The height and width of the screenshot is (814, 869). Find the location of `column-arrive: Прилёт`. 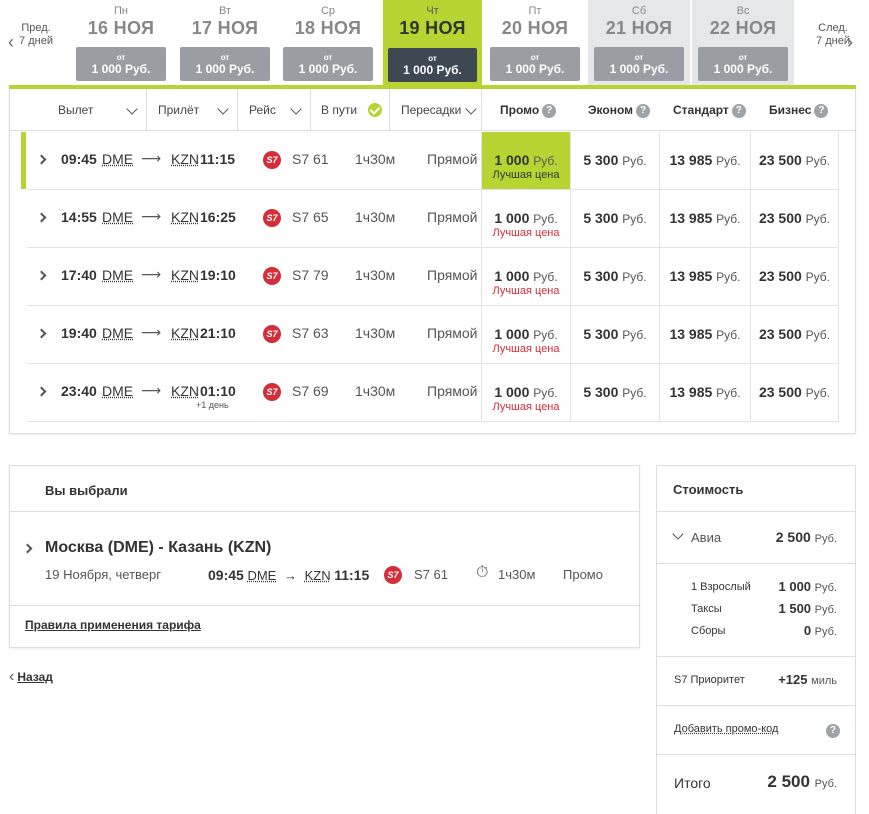

column-arrive: Прилёт is located at coordinates (179, 110).